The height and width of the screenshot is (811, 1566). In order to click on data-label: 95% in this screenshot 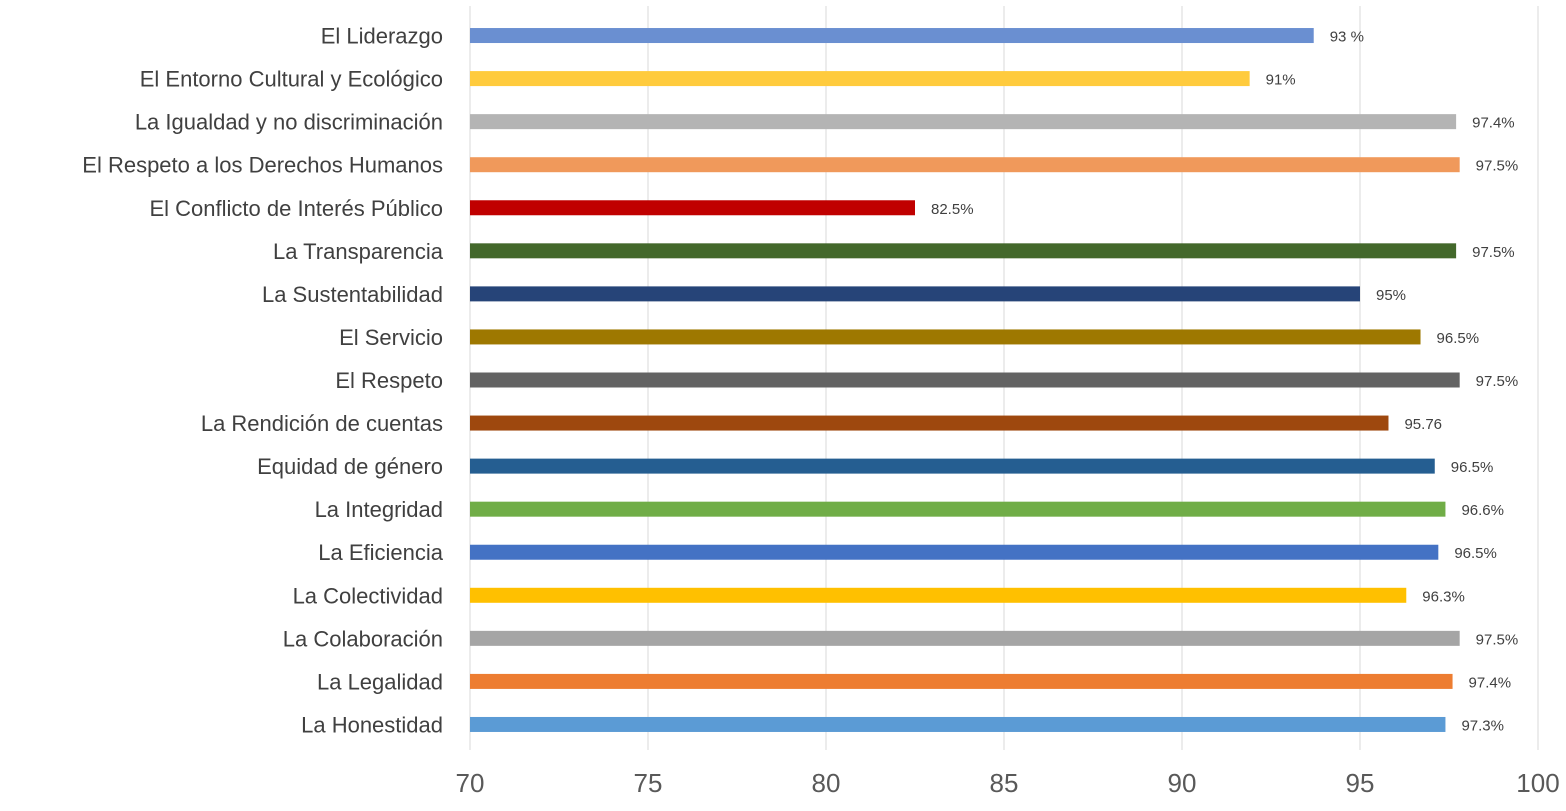, I will do `click(1391, 295)`.